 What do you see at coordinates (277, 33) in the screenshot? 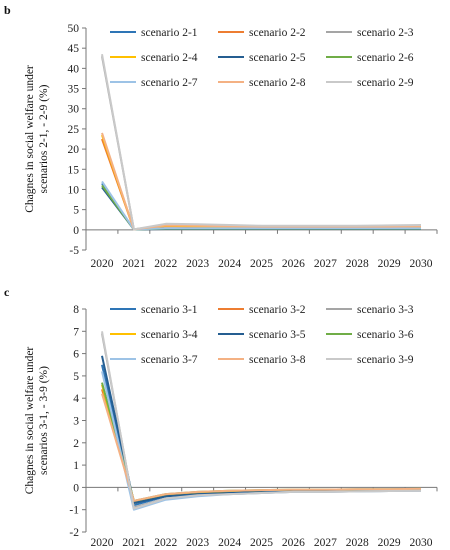
I see `legend-label: scenario 2-2` at bounding box center [277, 33].